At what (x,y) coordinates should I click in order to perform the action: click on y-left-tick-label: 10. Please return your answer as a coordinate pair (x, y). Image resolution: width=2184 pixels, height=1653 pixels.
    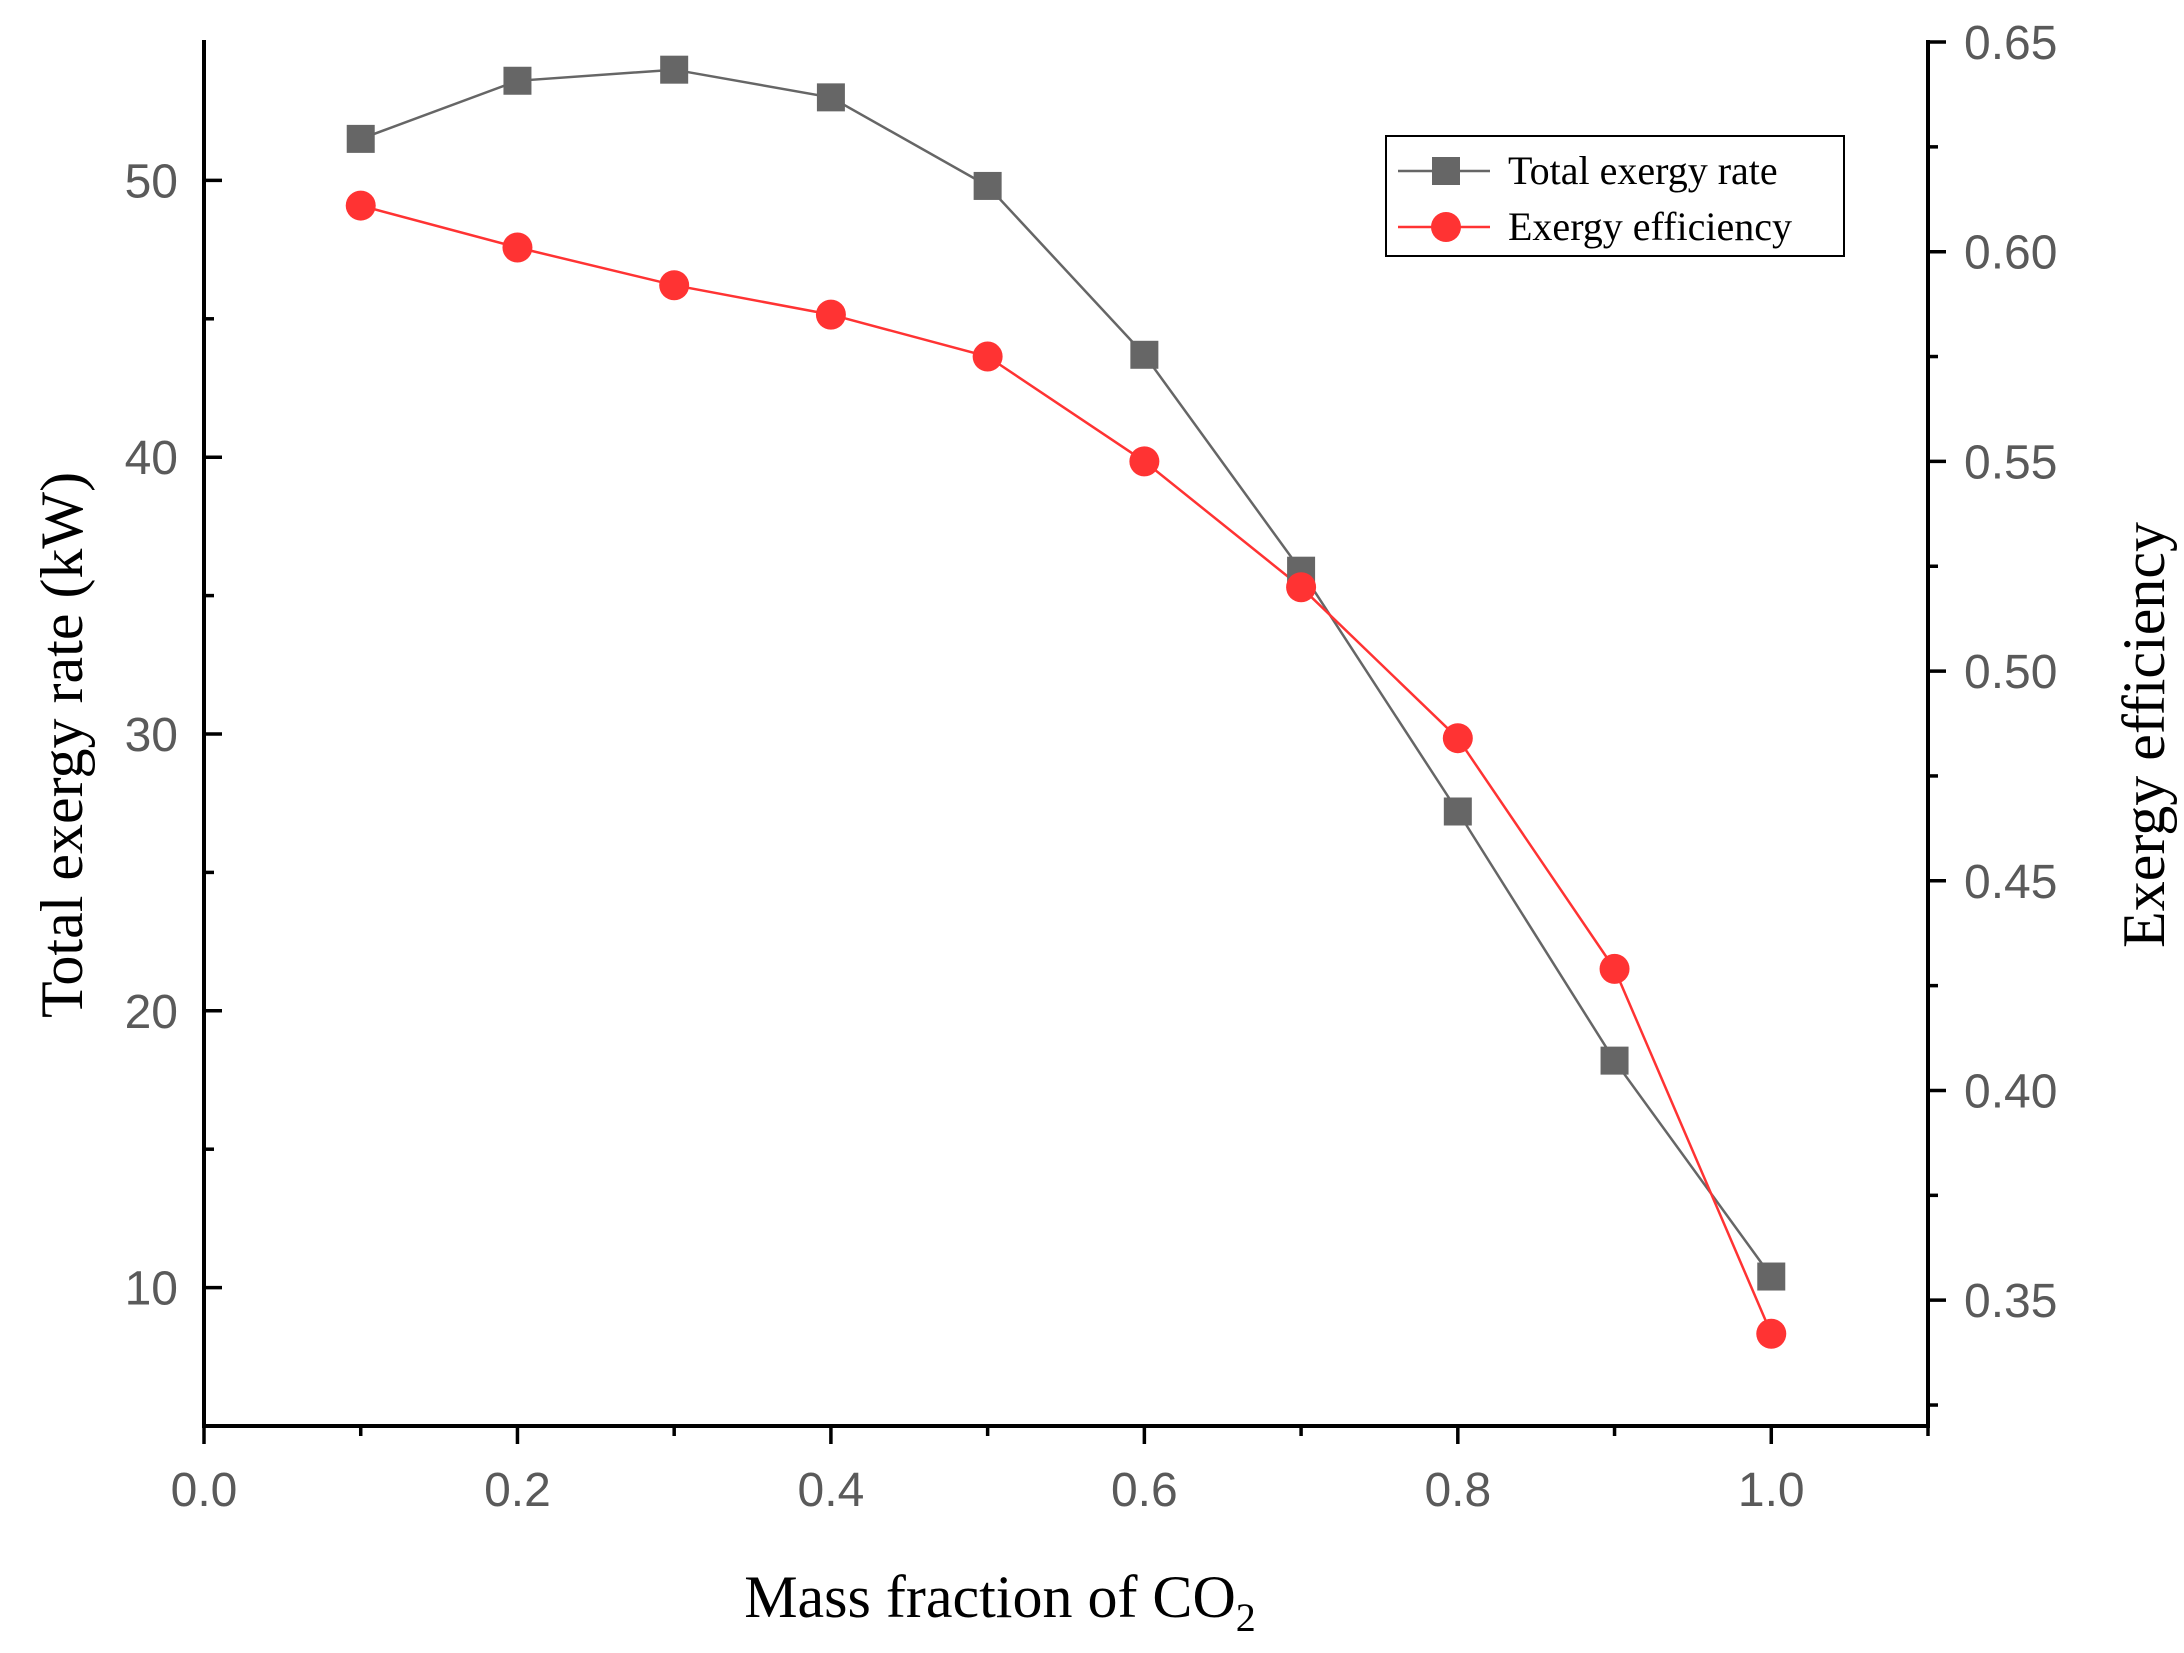
    Looking at the image, I should click on (151, 1289).